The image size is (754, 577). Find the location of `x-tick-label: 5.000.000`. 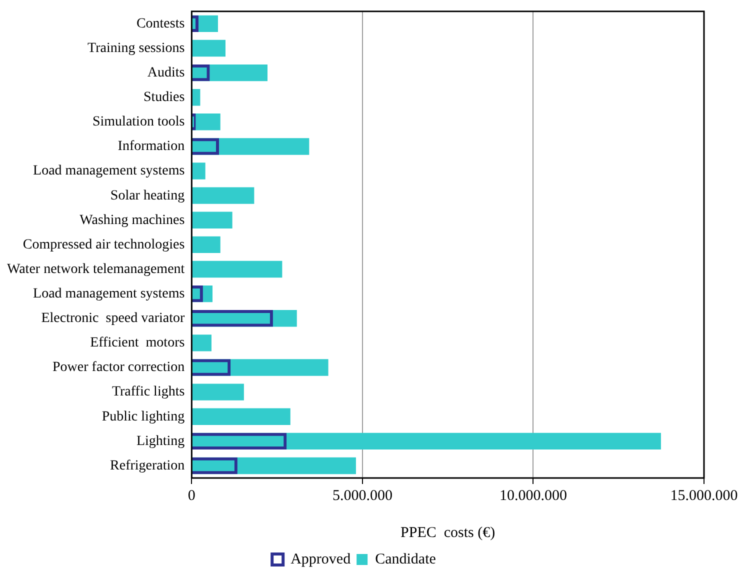

x-tick-label: 5.000.000 is located at coordinates (362, 496).